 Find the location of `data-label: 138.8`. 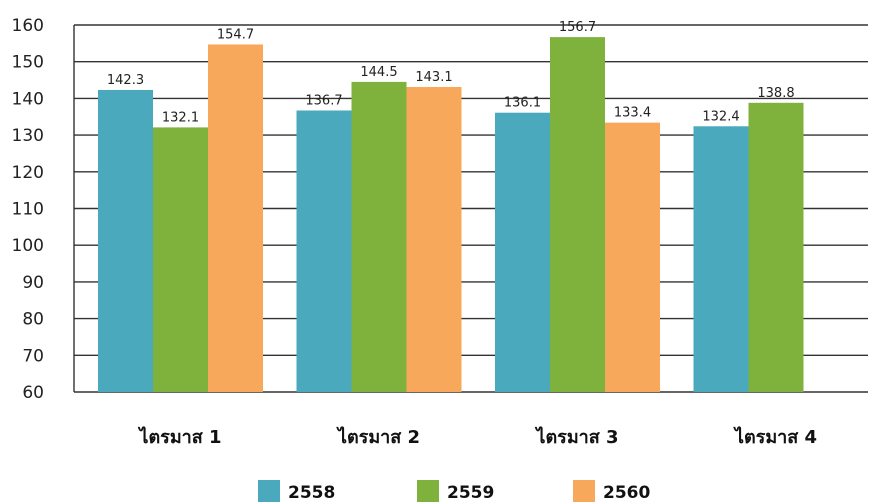

data-label: 138.8 is located at coordinates (775, 93).